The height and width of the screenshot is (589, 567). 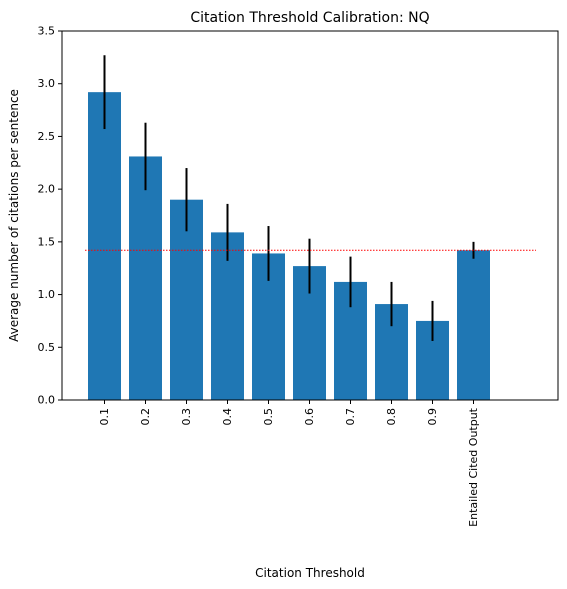 I want to click on y-tick-label-3: 1.5, so click(x=47, y=241).